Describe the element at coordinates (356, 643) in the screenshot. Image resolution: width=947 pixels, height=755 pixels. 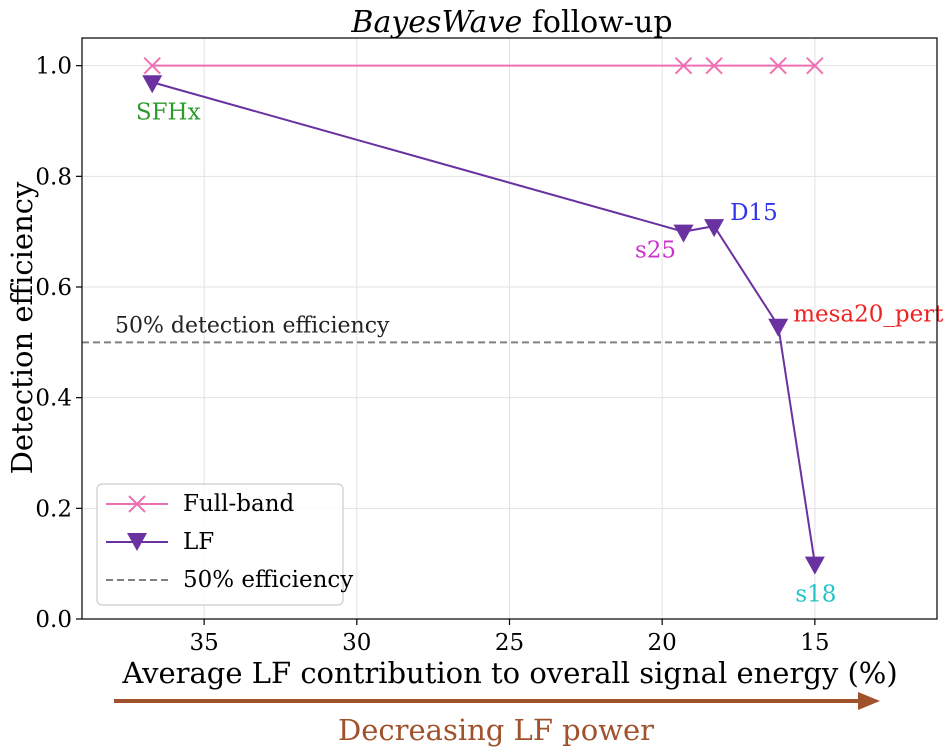
I see `x-tick-label: 30` at that location.